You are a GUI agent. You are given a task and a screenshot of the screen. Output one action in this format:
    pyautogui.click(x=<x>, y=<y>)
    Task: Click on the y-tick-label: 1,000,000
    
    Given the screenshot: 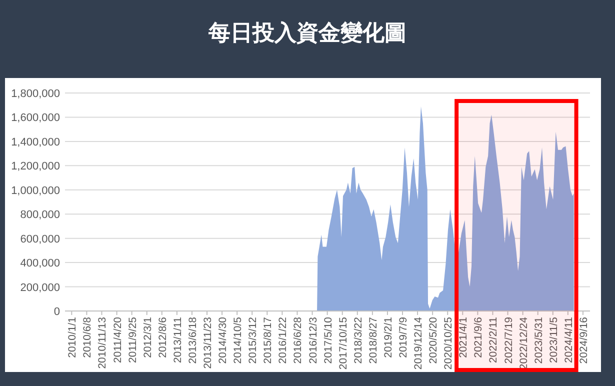 What is the action you would take?
    pyautogui.click(x=35, y=190)
    